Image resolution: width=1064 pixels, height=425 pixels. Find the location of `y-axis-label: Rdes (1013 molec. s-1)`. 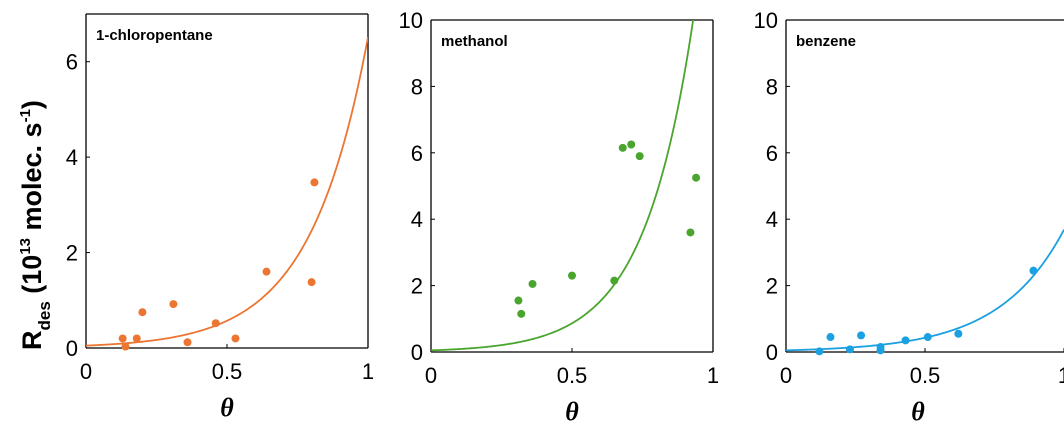

y-axis-label: Rdes (1013 molec. s-1) is located at coordinates (35, 225).